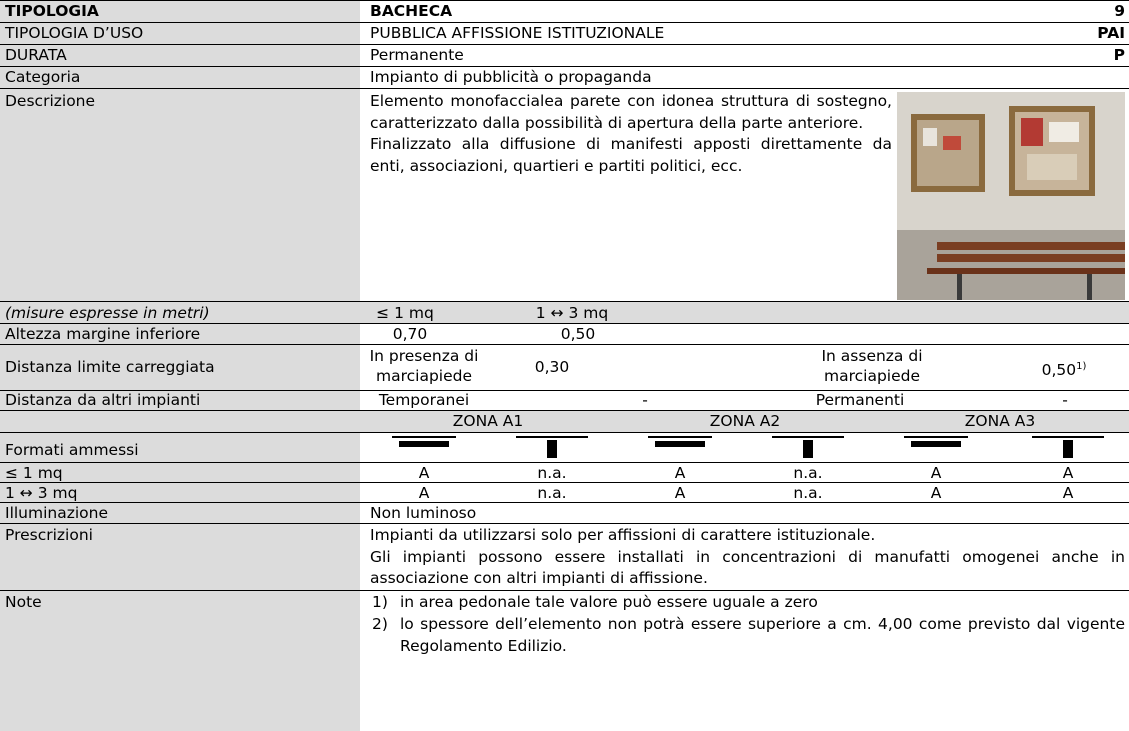 This screenshot has width=1129, height=731. I want to click on row-value: Permanente, so click(417, 55).